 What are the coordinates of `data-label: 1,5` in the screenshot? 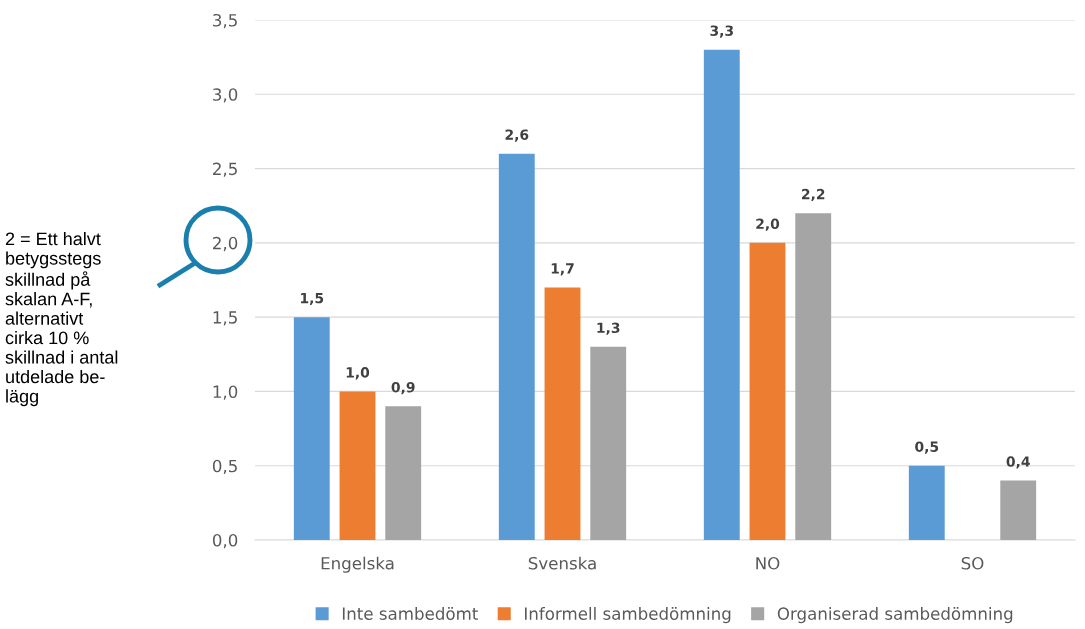 It's located at (312, 299).